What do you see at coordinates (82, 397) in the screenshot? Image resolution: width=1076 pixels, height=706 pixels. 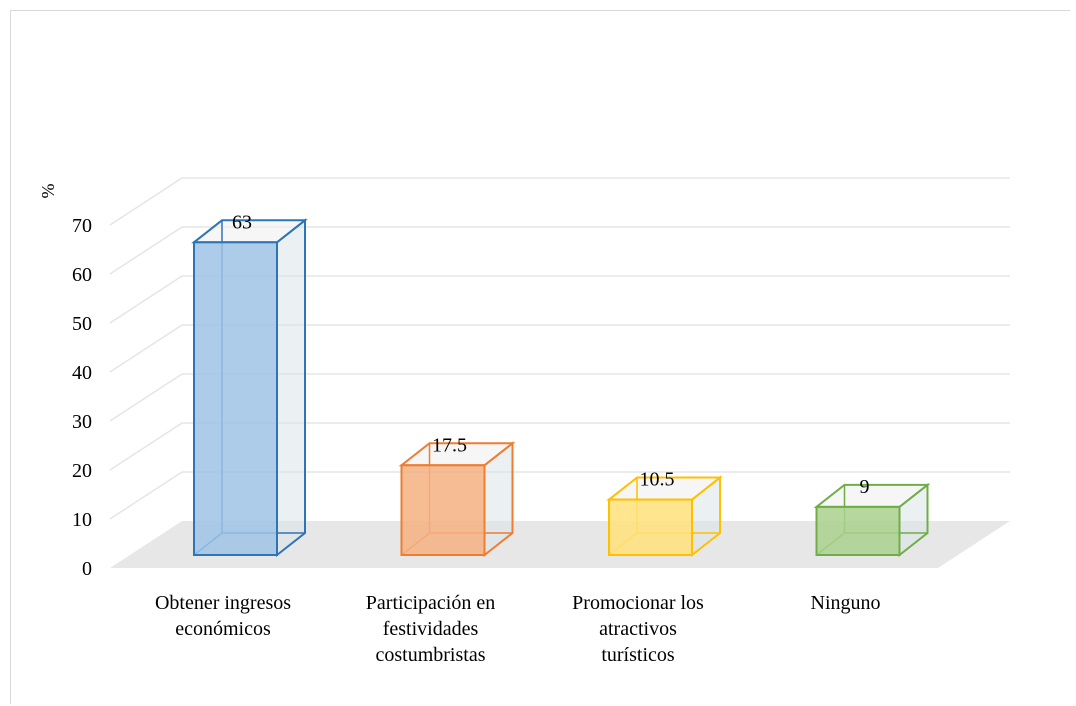 I see `y-axis-ticks: 0 10 20 30 40 50 60 70` at bounding box center [82, 397].